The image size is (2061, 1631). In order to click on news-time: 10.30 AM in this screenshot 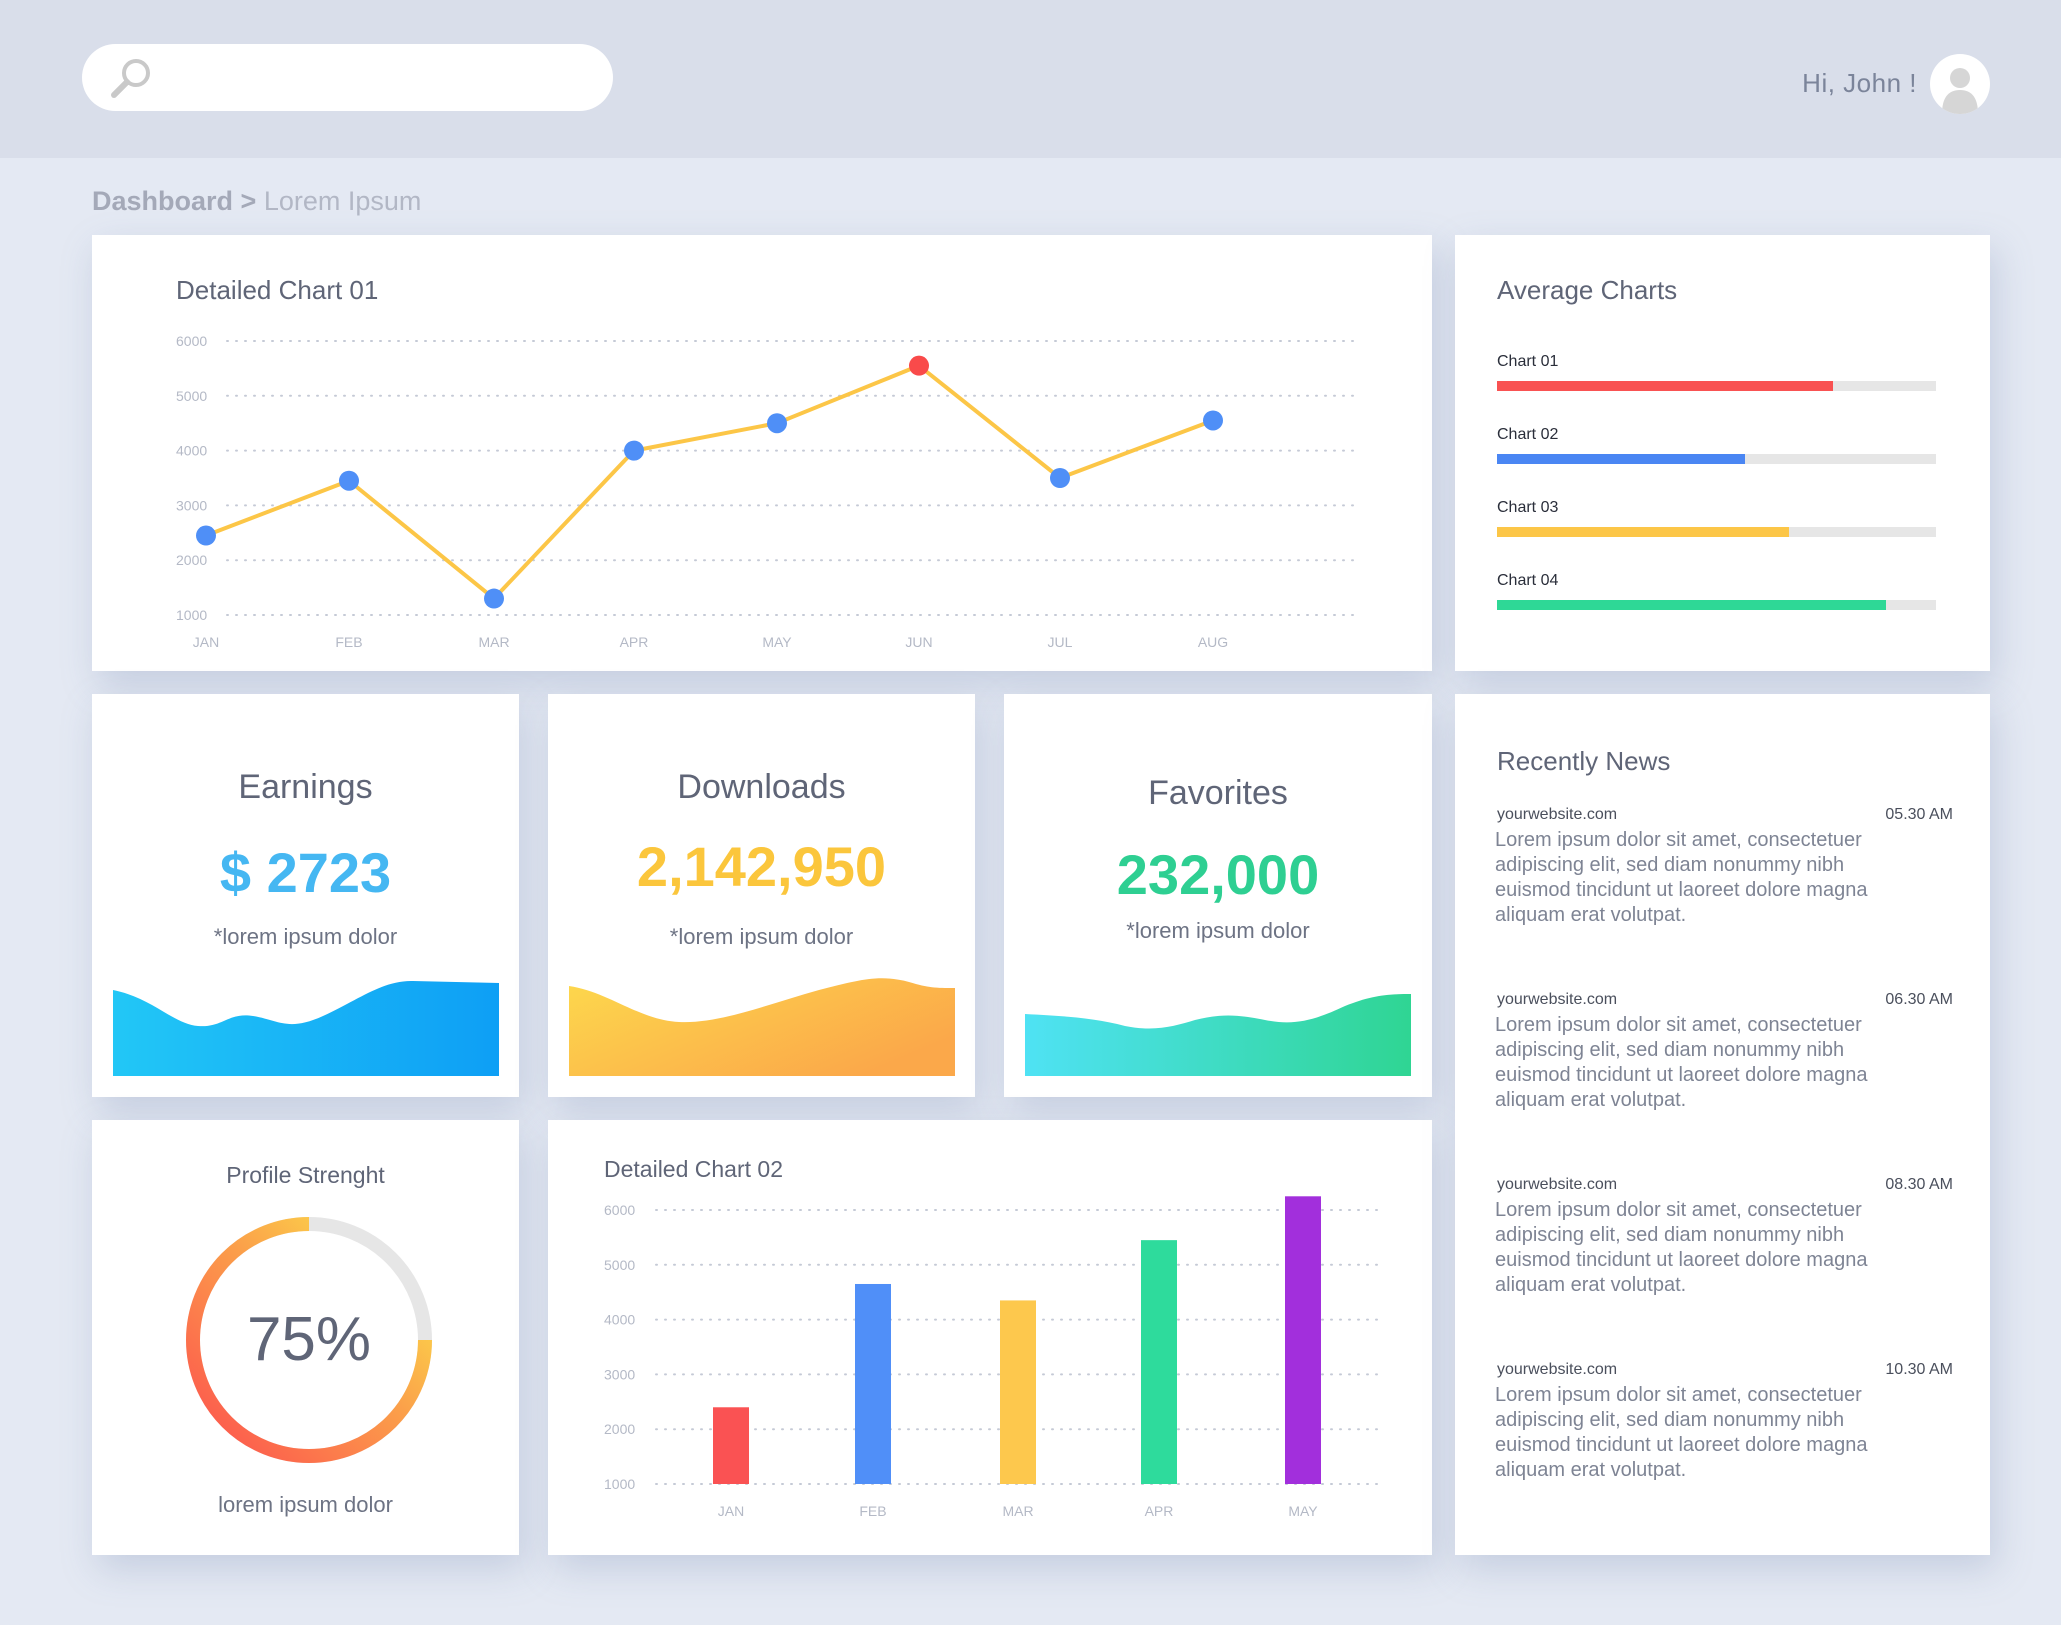, I will do `click(1919, 1369)`.